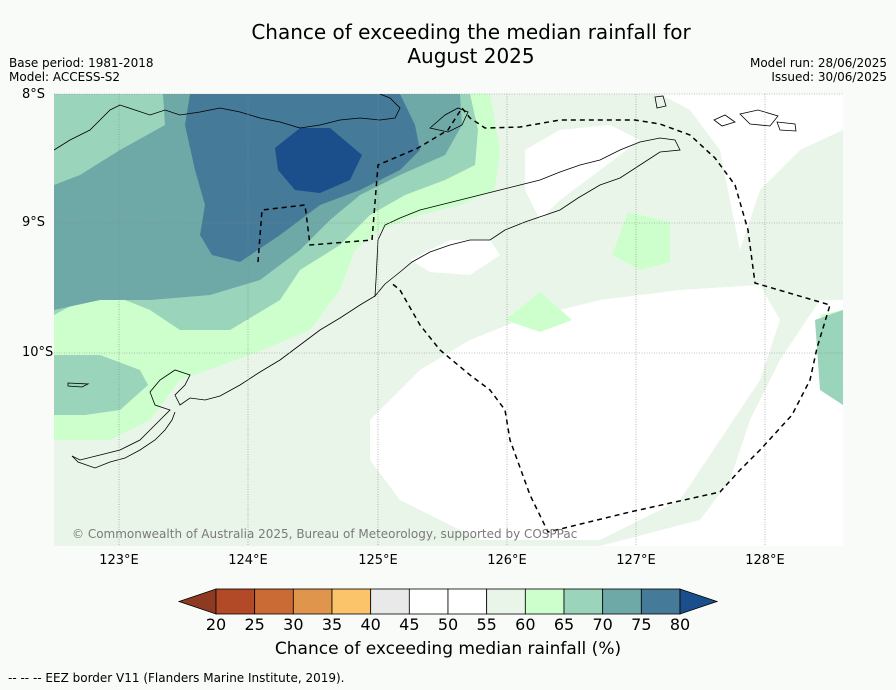 Image resolution: width=896 pixels, height=690 pixels. Describe the element at coordinates (119, 560) in the screenshot. I see `lon-label-123e: 123°E` at that location.